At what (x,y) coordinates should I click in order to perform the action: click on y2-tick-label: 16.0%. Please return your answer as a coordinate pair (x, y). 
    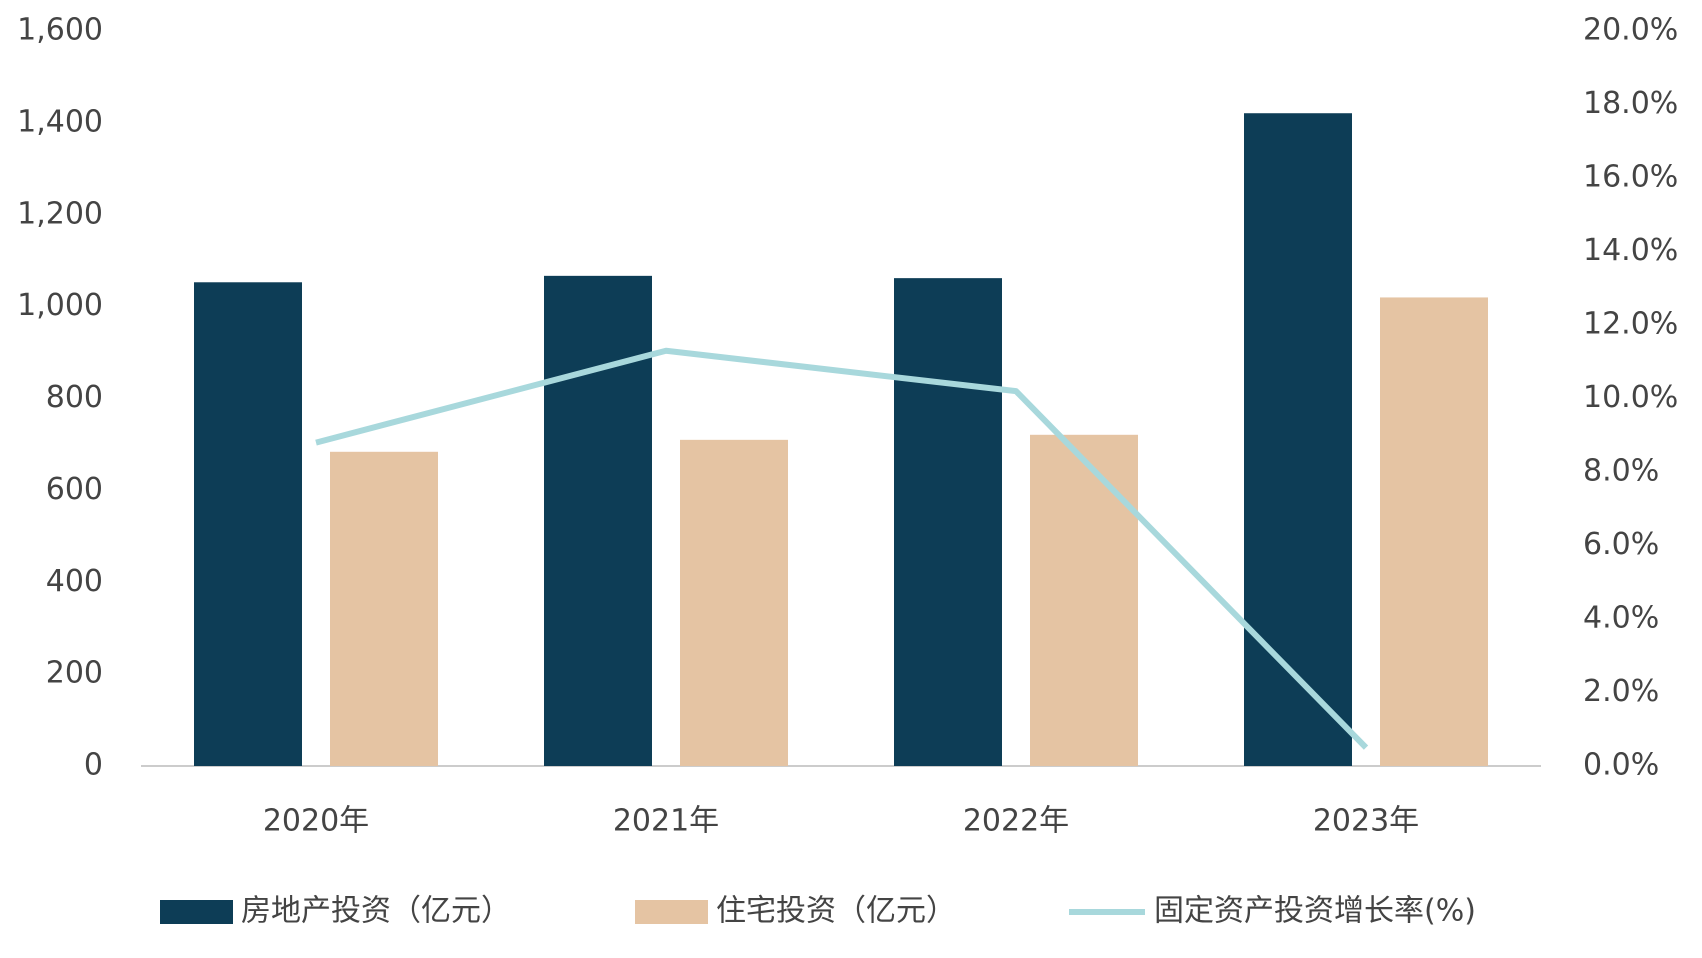
    Looking at the image, I should click on (1630, 177).